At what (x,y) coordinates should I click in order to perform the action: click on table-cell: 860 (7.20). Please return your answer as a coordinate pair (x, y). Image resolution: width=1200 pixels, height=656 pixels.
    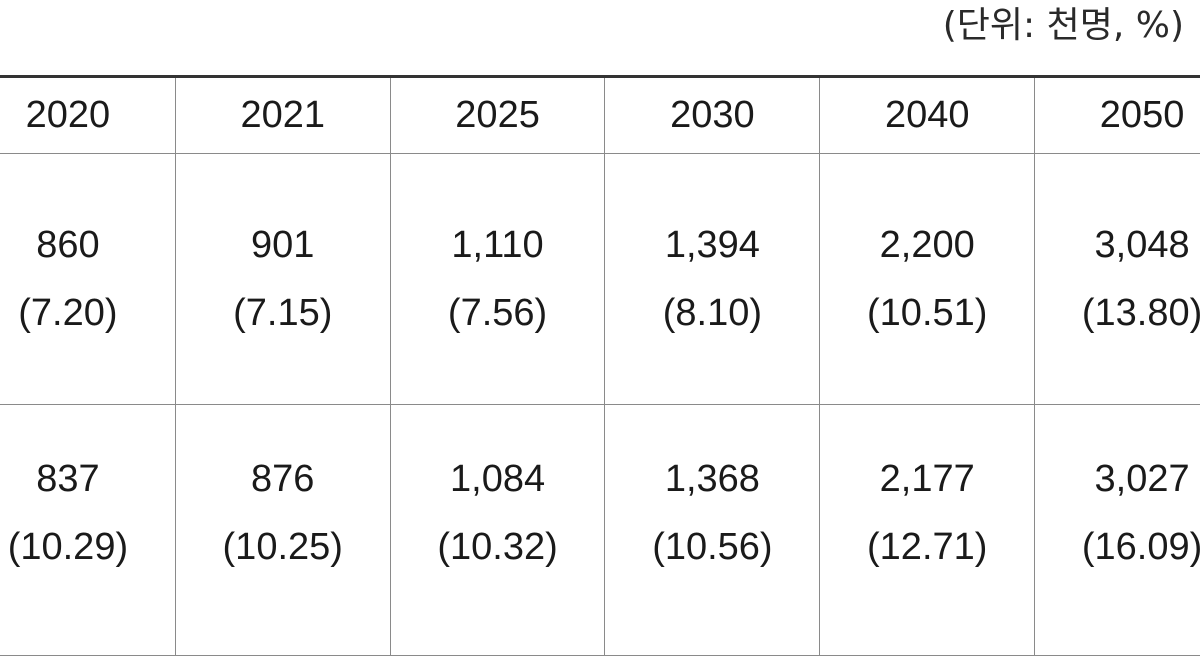
    Looking at the image, I should click on (88, 279).